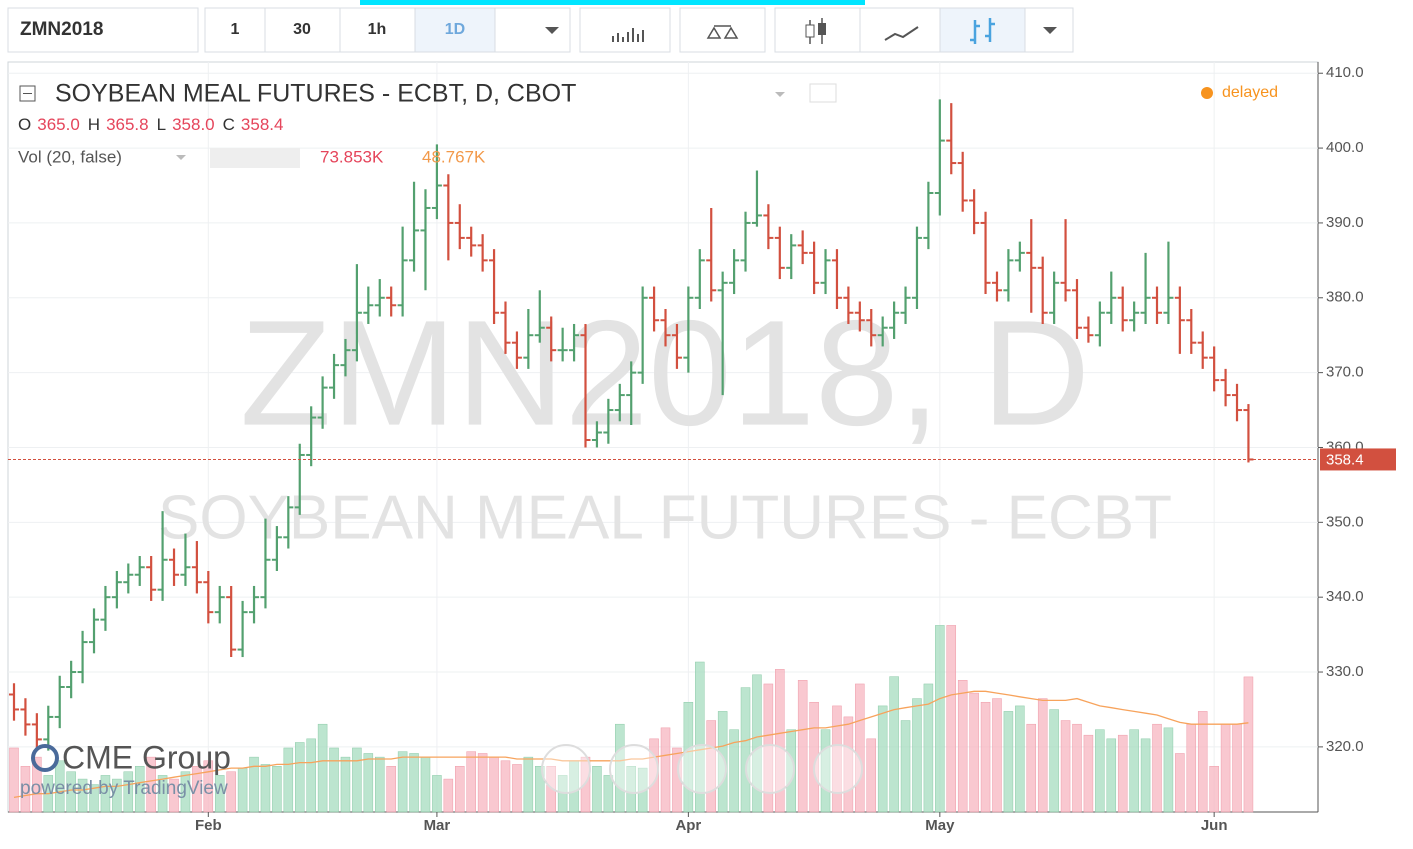 Image resolution: width=1413 pixels, height=849 pixels. I want to click on bars-button, so click(982, 30).